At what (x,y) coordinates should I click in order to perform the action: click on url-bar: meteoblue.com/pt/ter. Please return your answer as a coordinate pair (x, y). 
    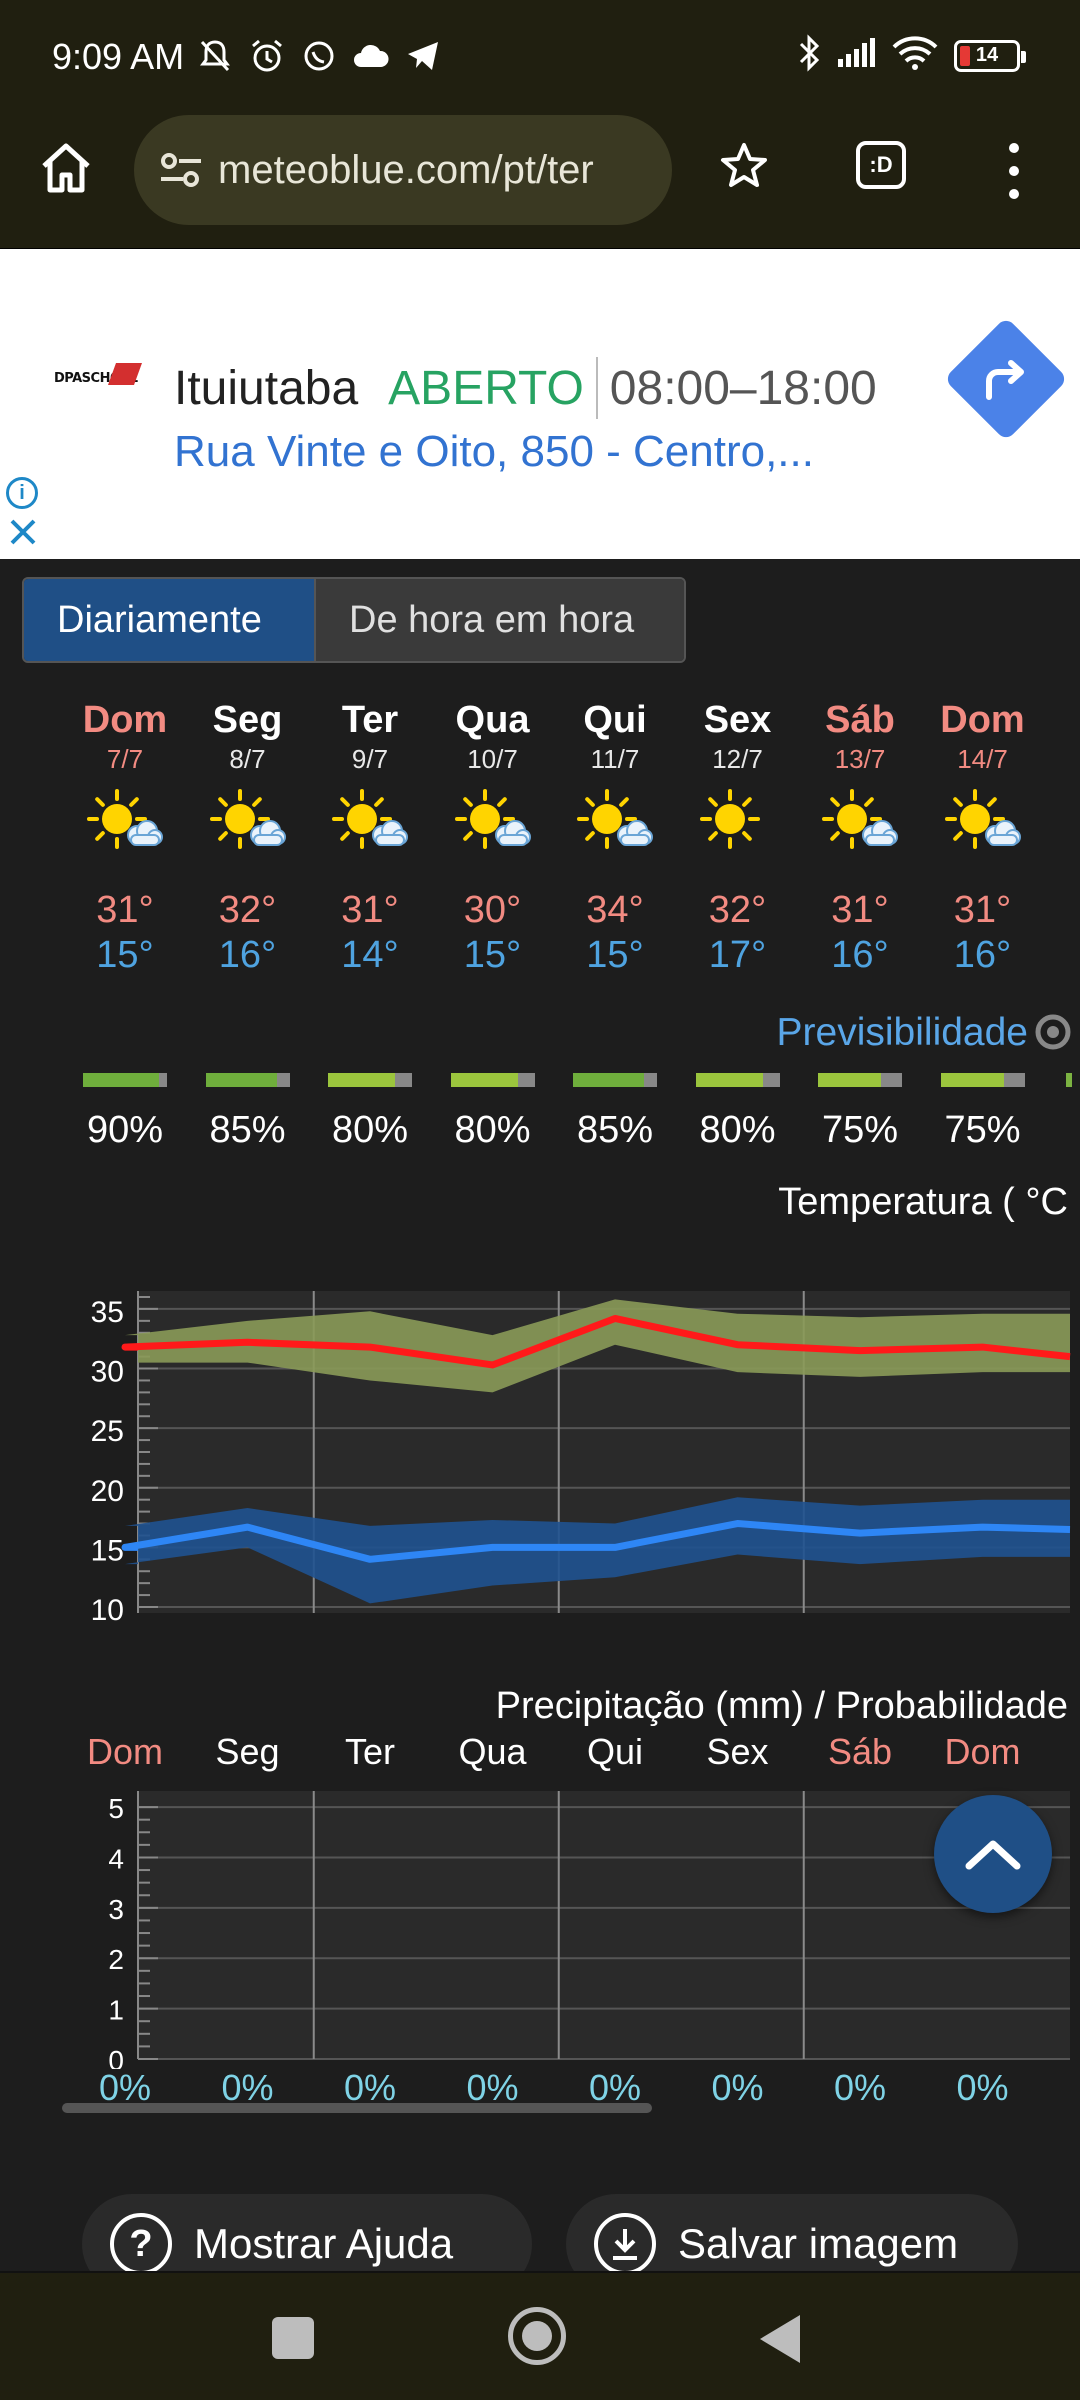
    Looking at the image, I should click on (403, 170).